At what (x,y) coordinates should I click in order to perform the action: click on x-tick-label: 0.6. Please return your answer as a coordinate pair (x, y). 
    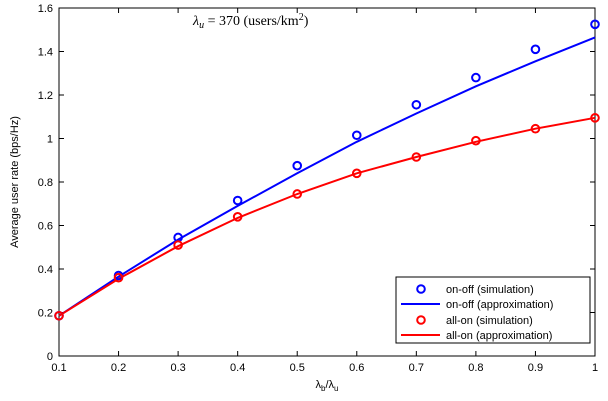
    Looking at the image, I should click on (356, 368).